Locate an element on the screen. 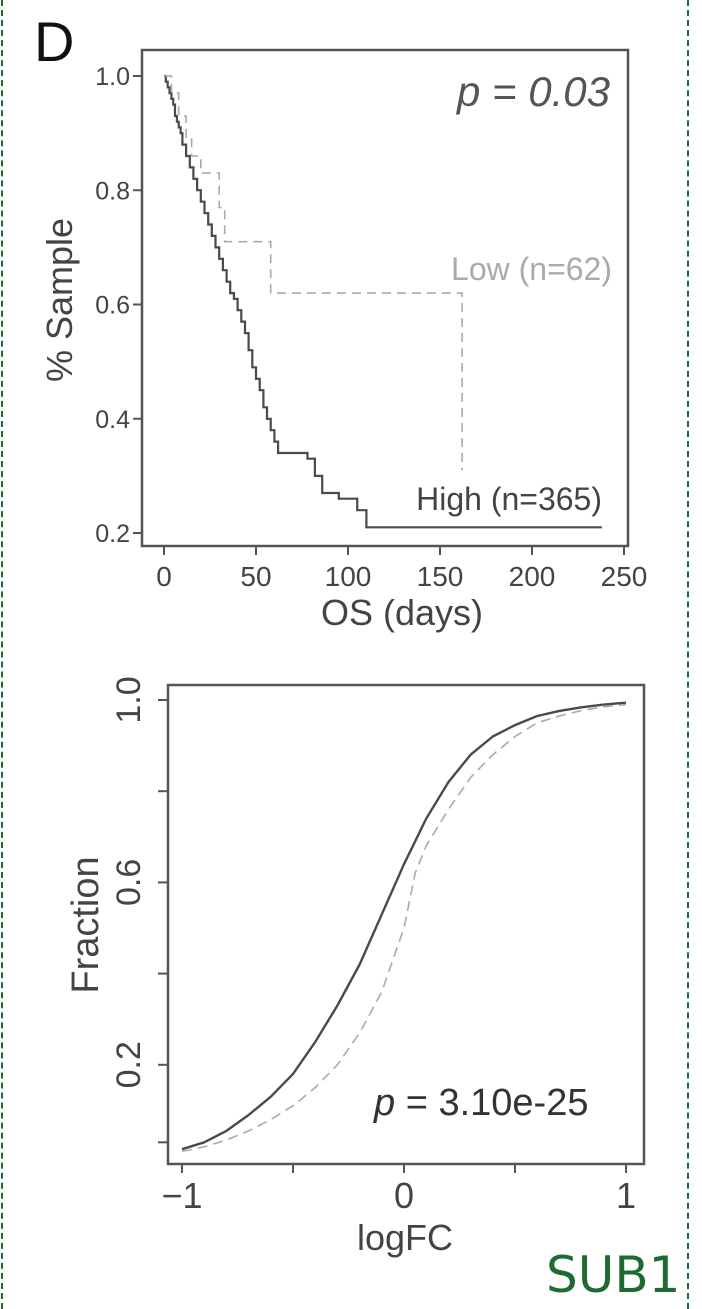 This screenshot has width=702, height=1309. x-tick-label: −1 is located at coordinates (181, 1195).